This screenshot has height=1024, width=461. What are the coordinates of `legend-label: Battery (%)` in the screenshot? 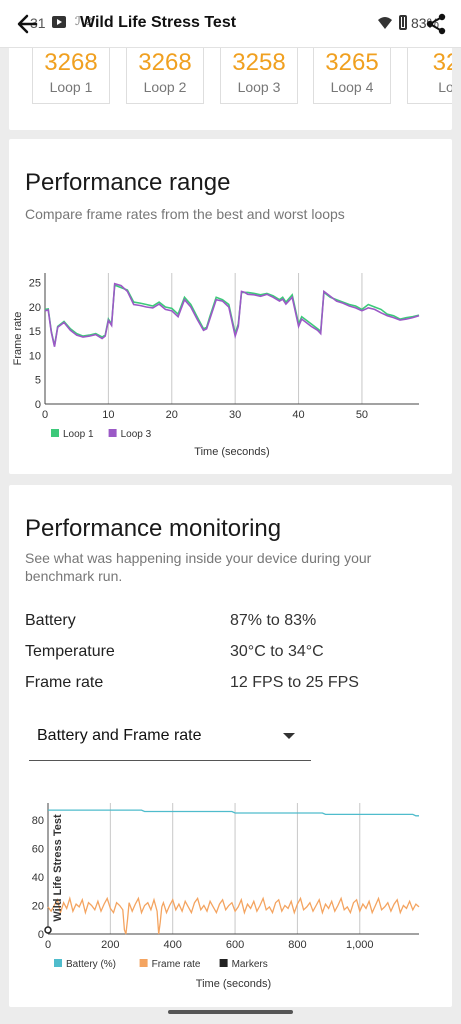 It's located at (91, 964).